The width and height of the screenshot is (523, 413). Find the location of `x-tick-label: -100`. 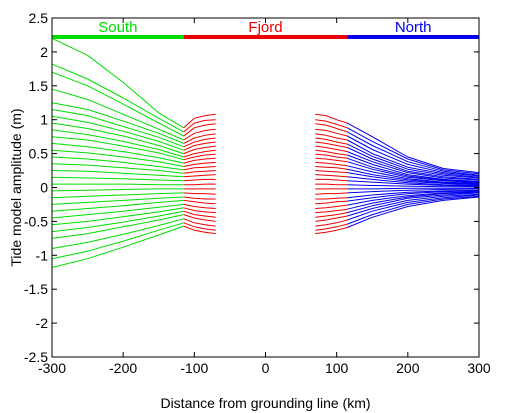

x-tick-label: -100 is located at coordinates (194, 368).